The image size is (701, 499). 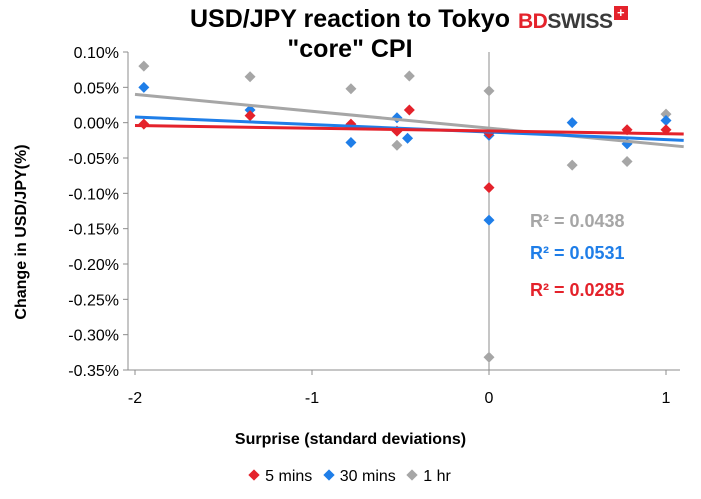 I want to click on x-tick-label: -1, so click(x=312, y=398).